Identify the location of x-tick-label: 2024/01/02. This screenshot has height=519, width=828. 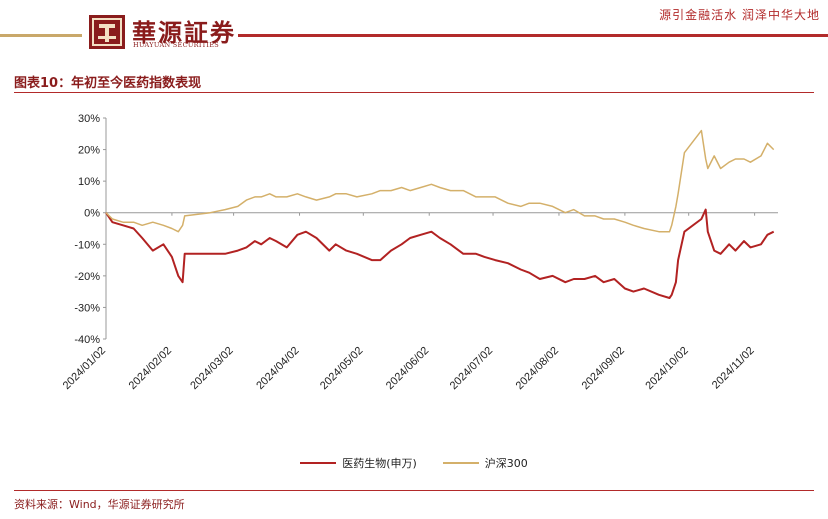
(84, 368).